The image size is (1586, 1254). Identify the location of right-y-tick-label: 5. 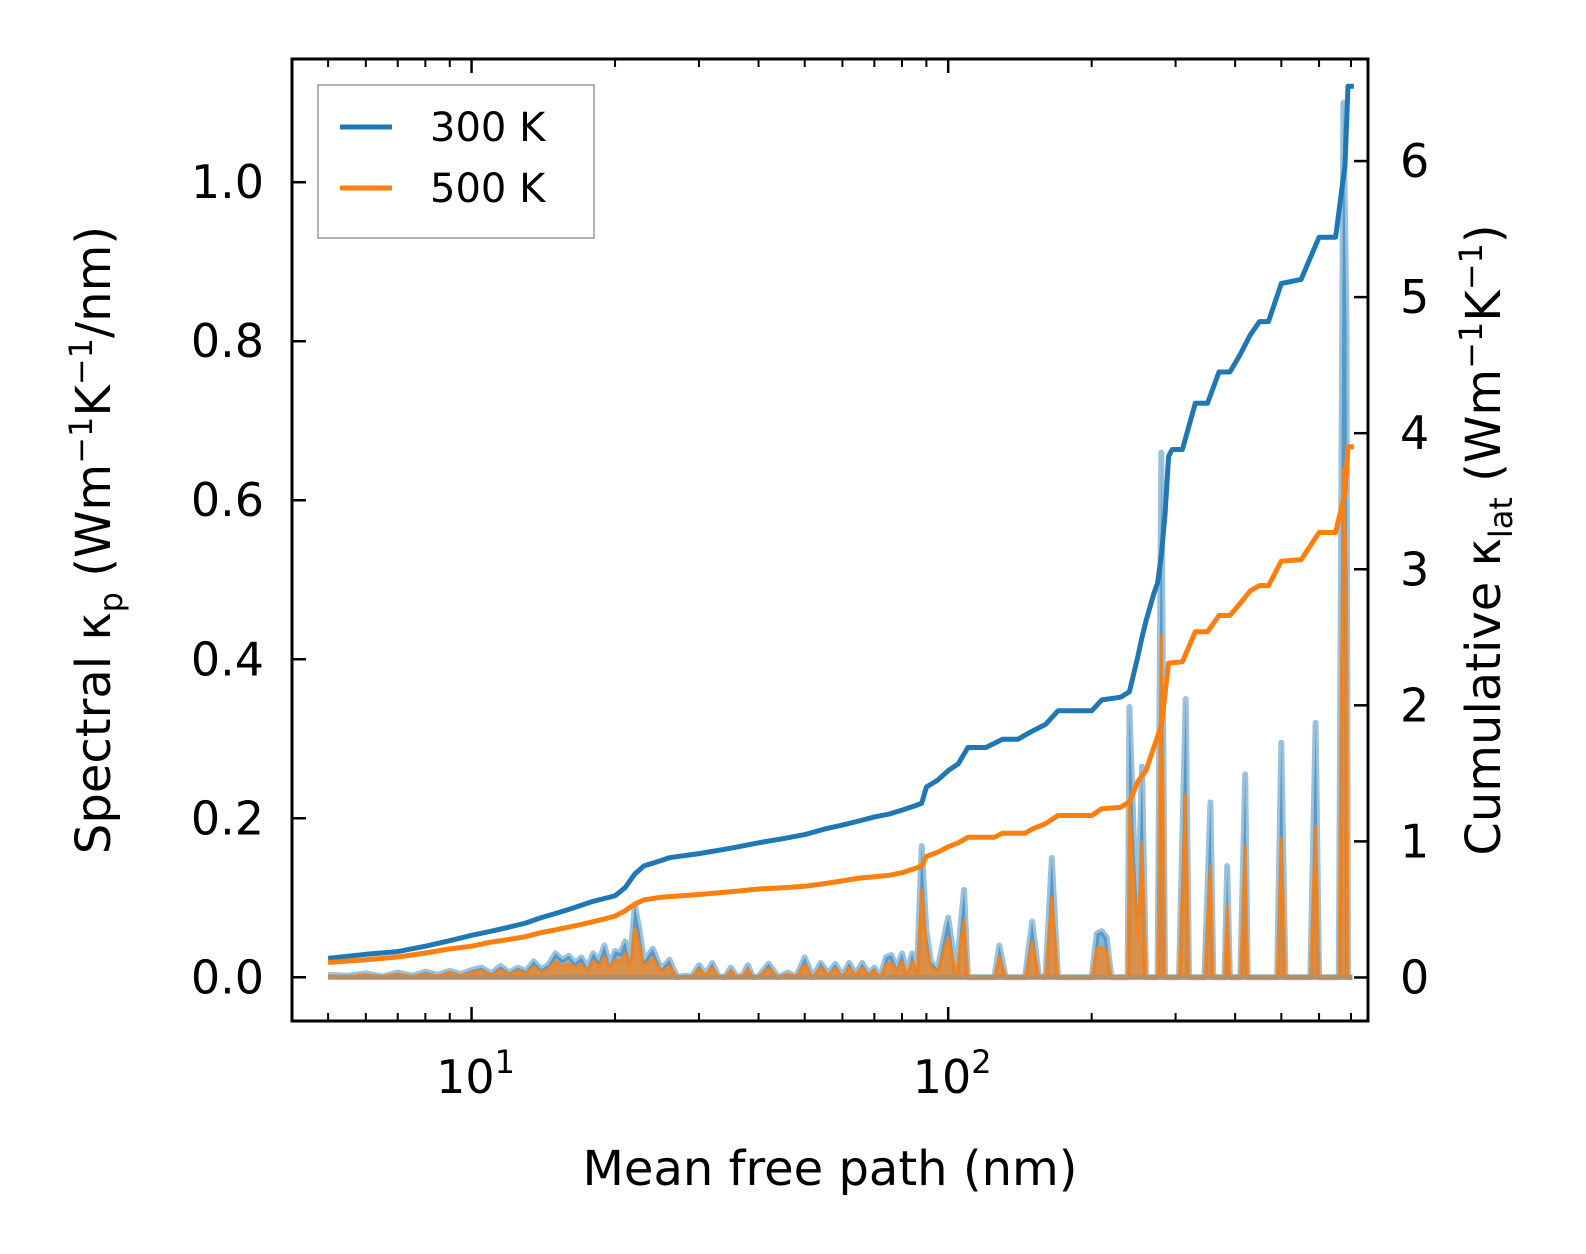
(1414, 297).